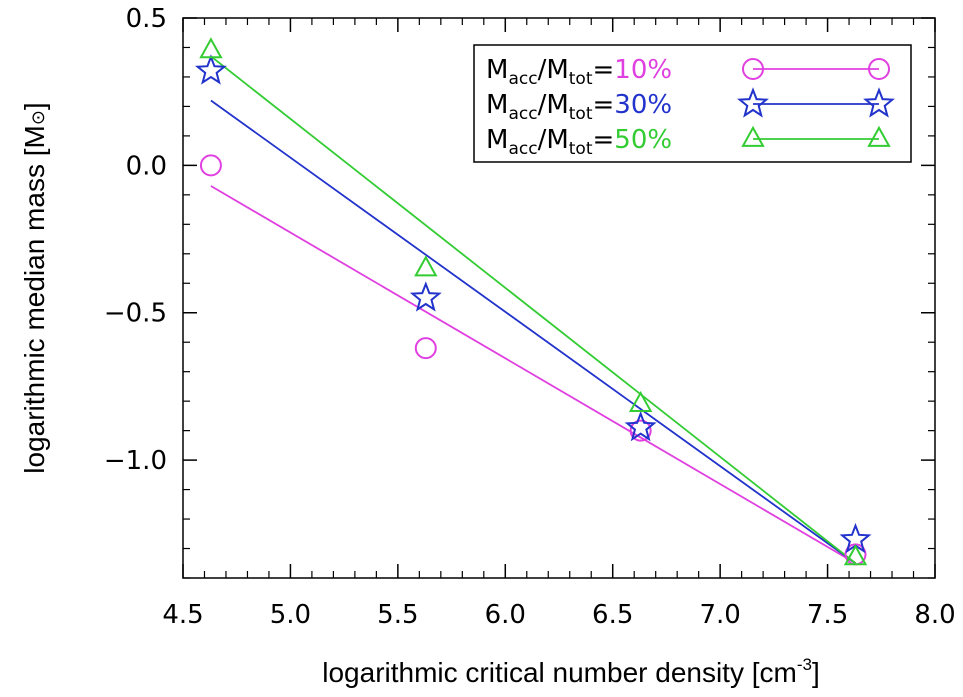  What do you see at coordinates (827, 615) in the screenshot?
I see `x-tick-label: 7.5` at bounding box center [827, 615].